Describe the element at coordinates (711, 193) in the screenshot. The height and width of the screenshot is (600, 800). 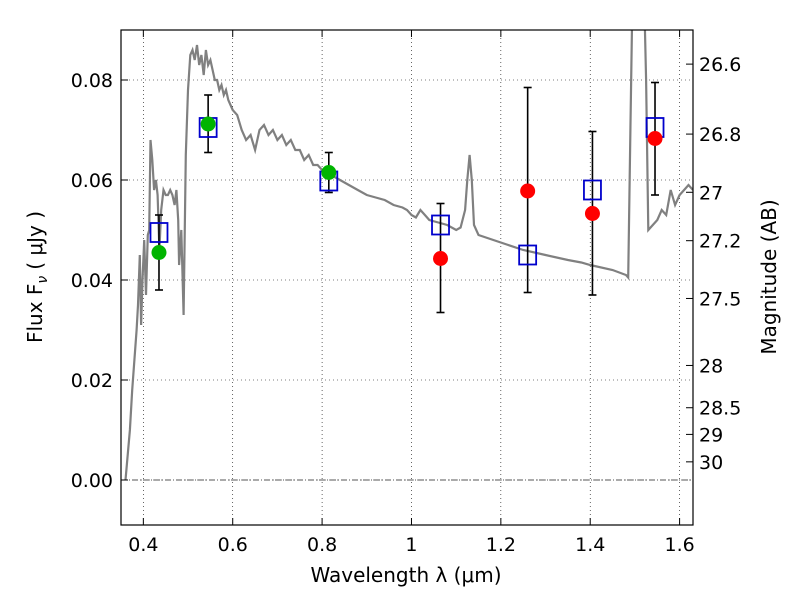
I see `magnitude-tick-label: 27` at that location.